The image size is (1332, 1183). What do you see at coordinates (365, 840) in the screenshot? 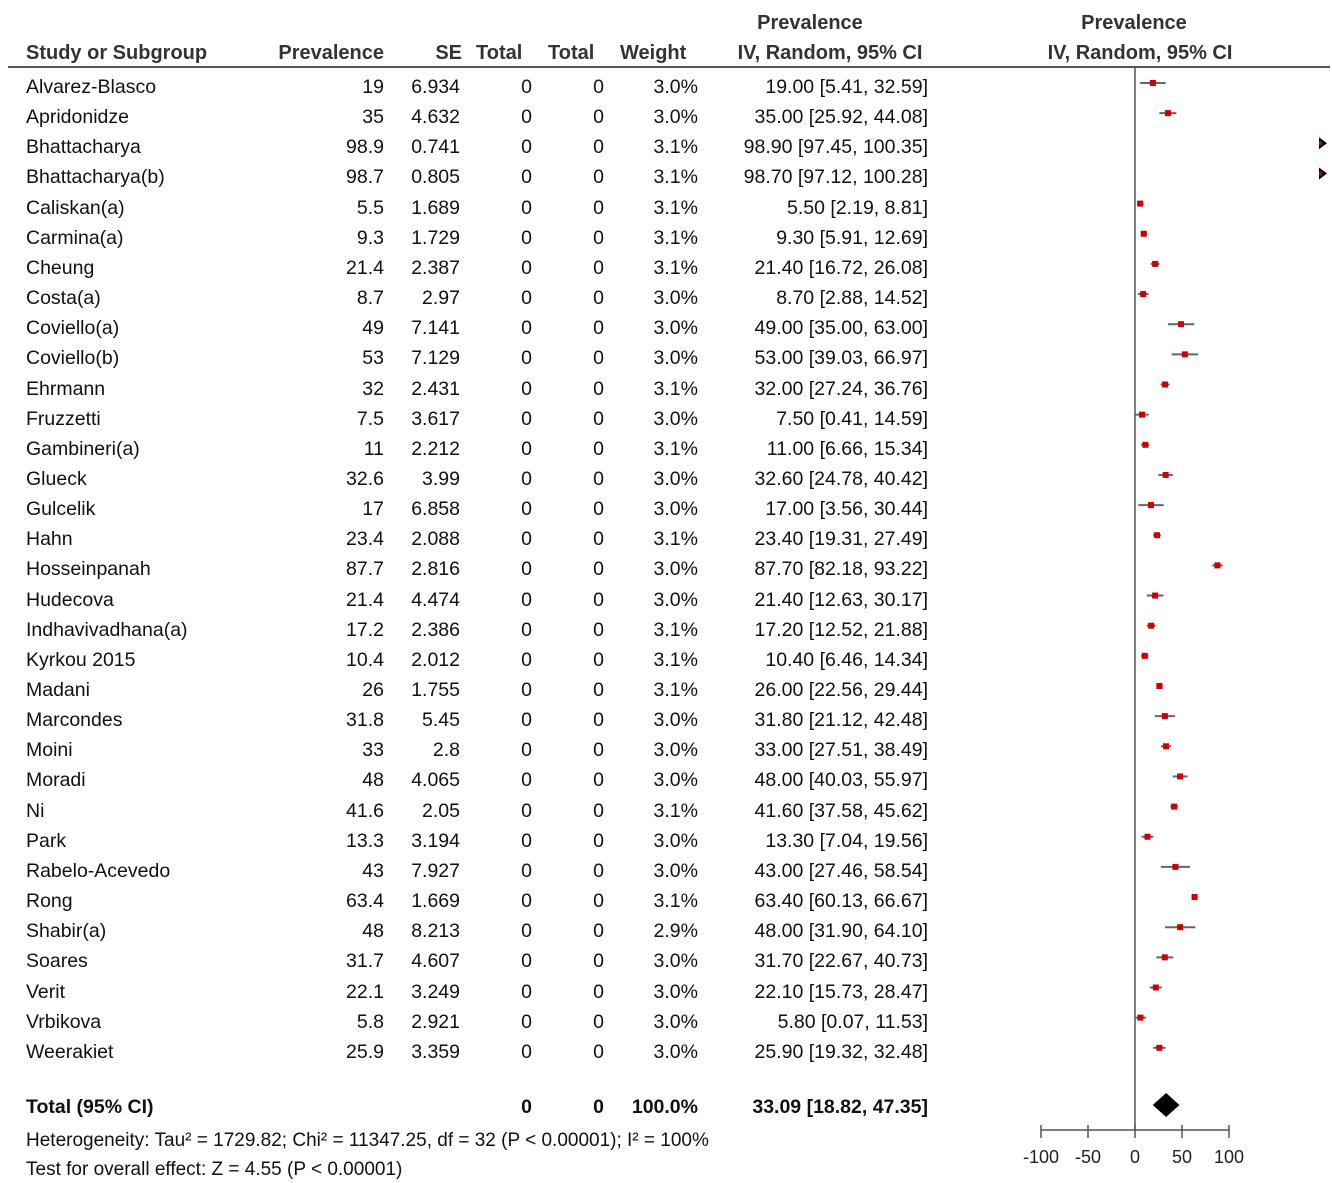
I see `study-prevalence: 13.3` at bounding box center [365, 840].